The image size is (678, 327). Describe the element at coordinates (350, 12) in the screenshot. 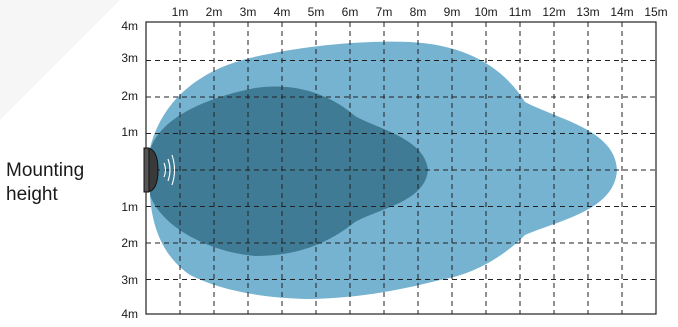

I see `x-tick-label: 6m` at that location.